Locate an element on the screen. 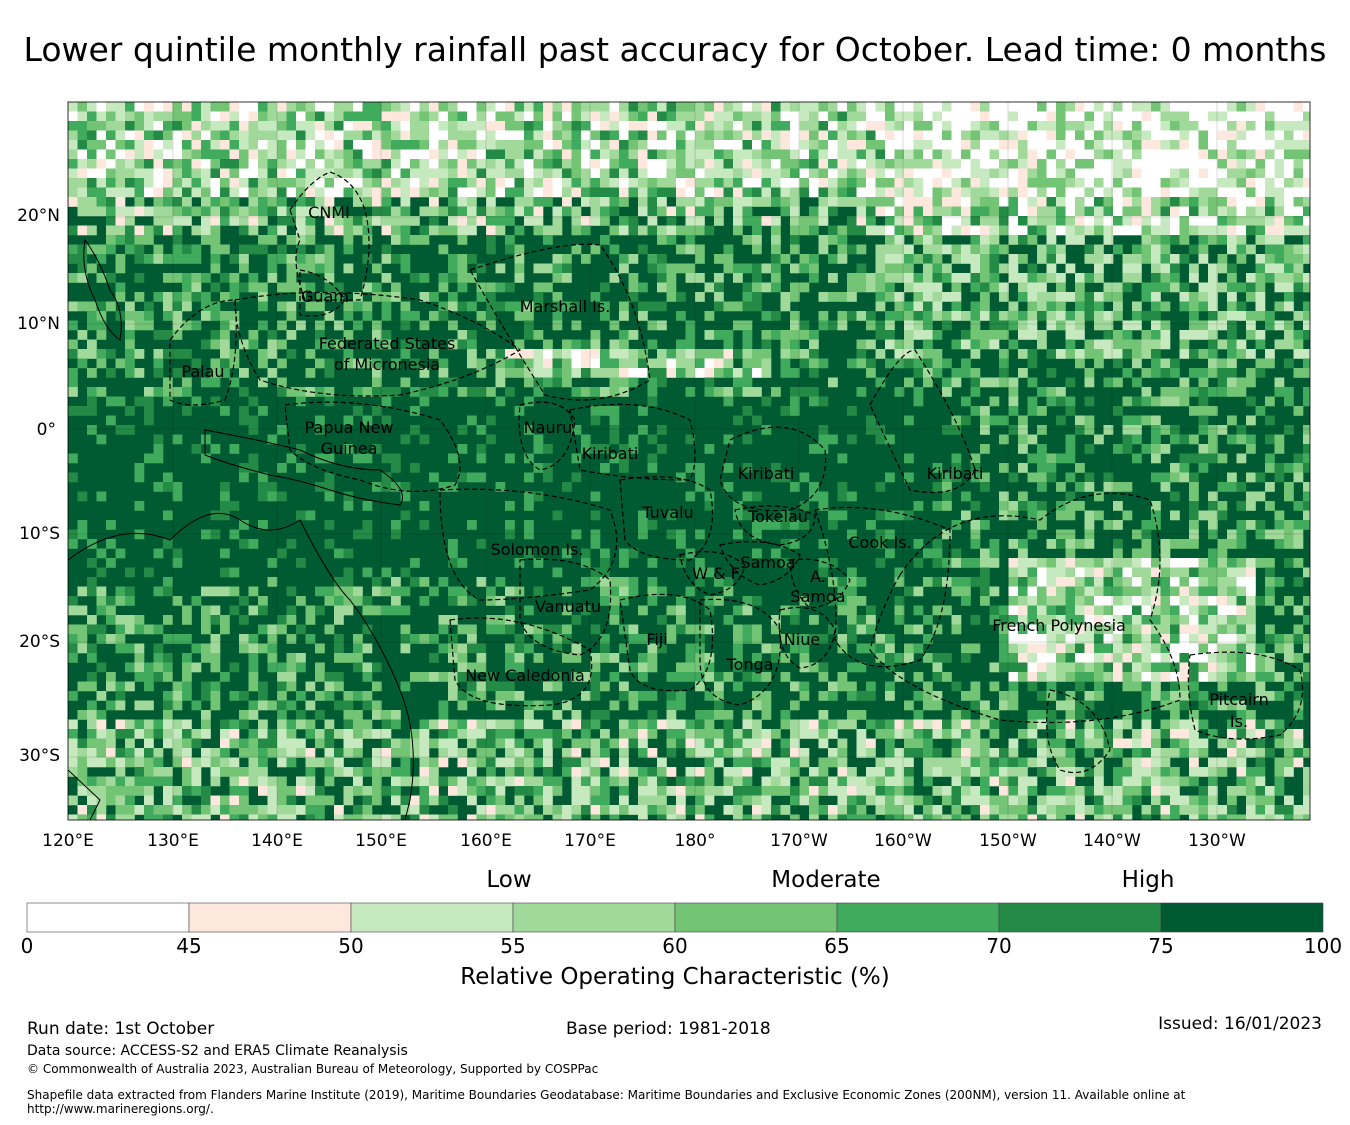  shapefile-credit-2: http://www.marineregions.org/. is located at coordinates (120, 1109).